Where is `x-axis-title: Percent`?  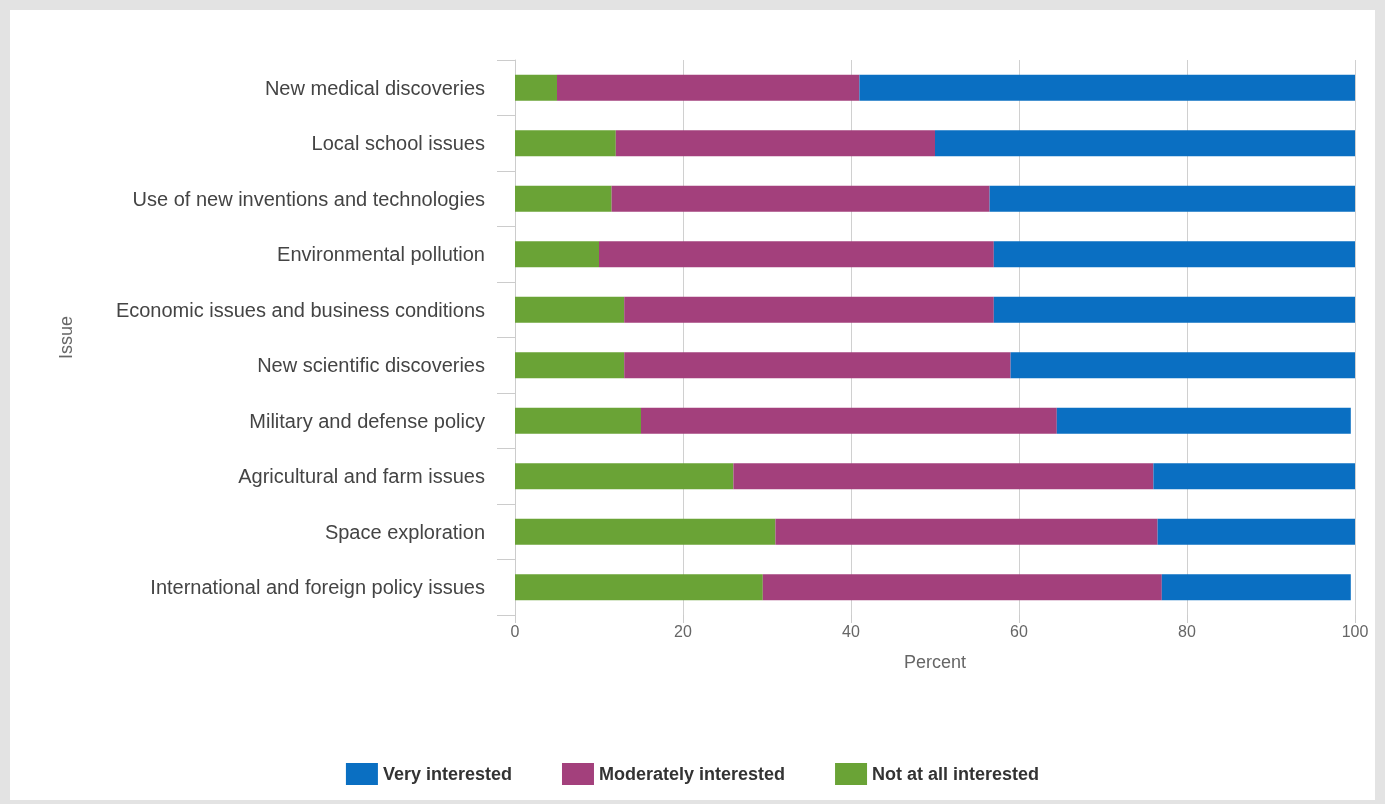
x-axis-title: Percent is located at coordinates (935, 662).